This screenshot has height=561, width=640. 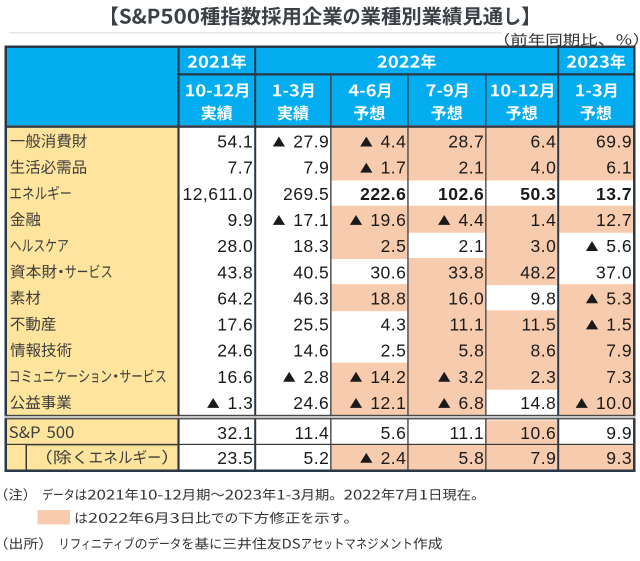 I want to click on svg-text: 69.9, so click(x=614, y=142).